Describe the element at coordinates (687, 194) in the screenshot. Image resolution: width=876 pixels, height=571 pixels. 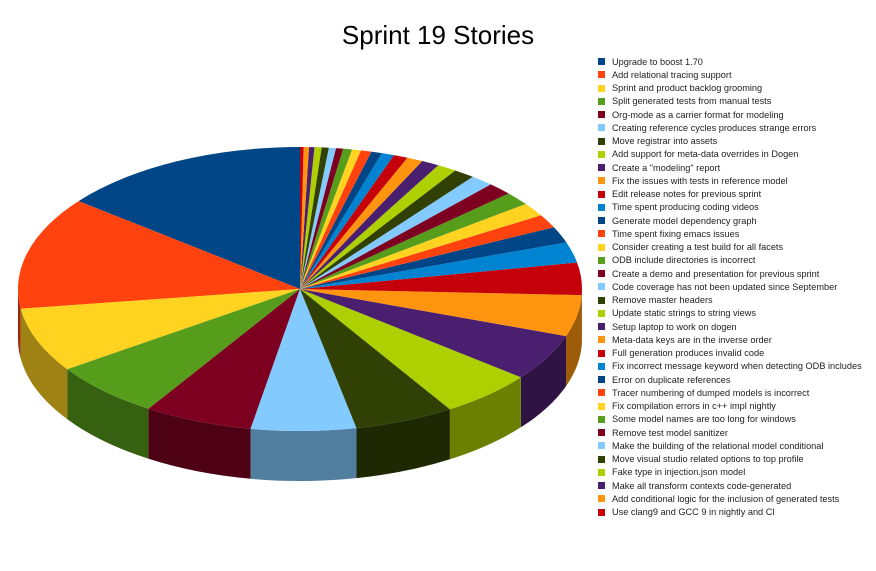
I see `legend-label: Edit release notes for previous sprint` at that location.